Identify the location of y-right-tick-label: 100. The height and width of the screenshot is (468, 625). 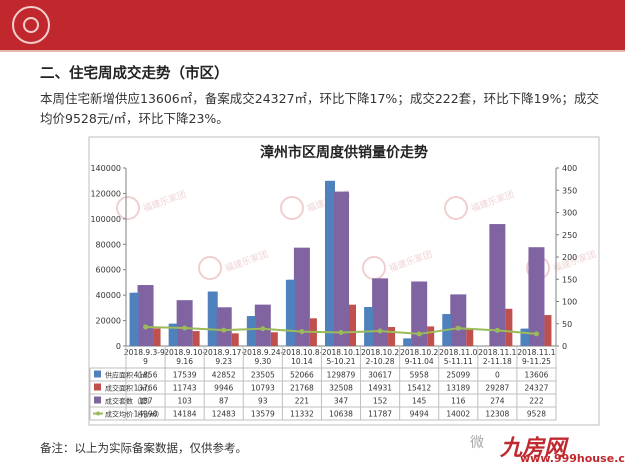
(569, 302).